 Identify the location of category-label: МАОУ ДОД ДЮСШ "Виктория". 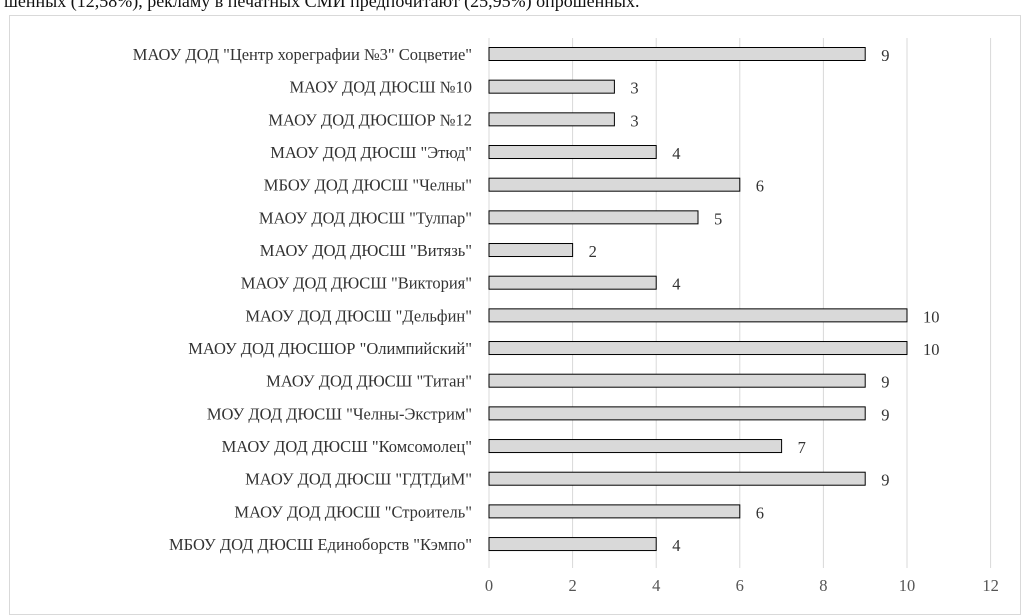
(356, 283).